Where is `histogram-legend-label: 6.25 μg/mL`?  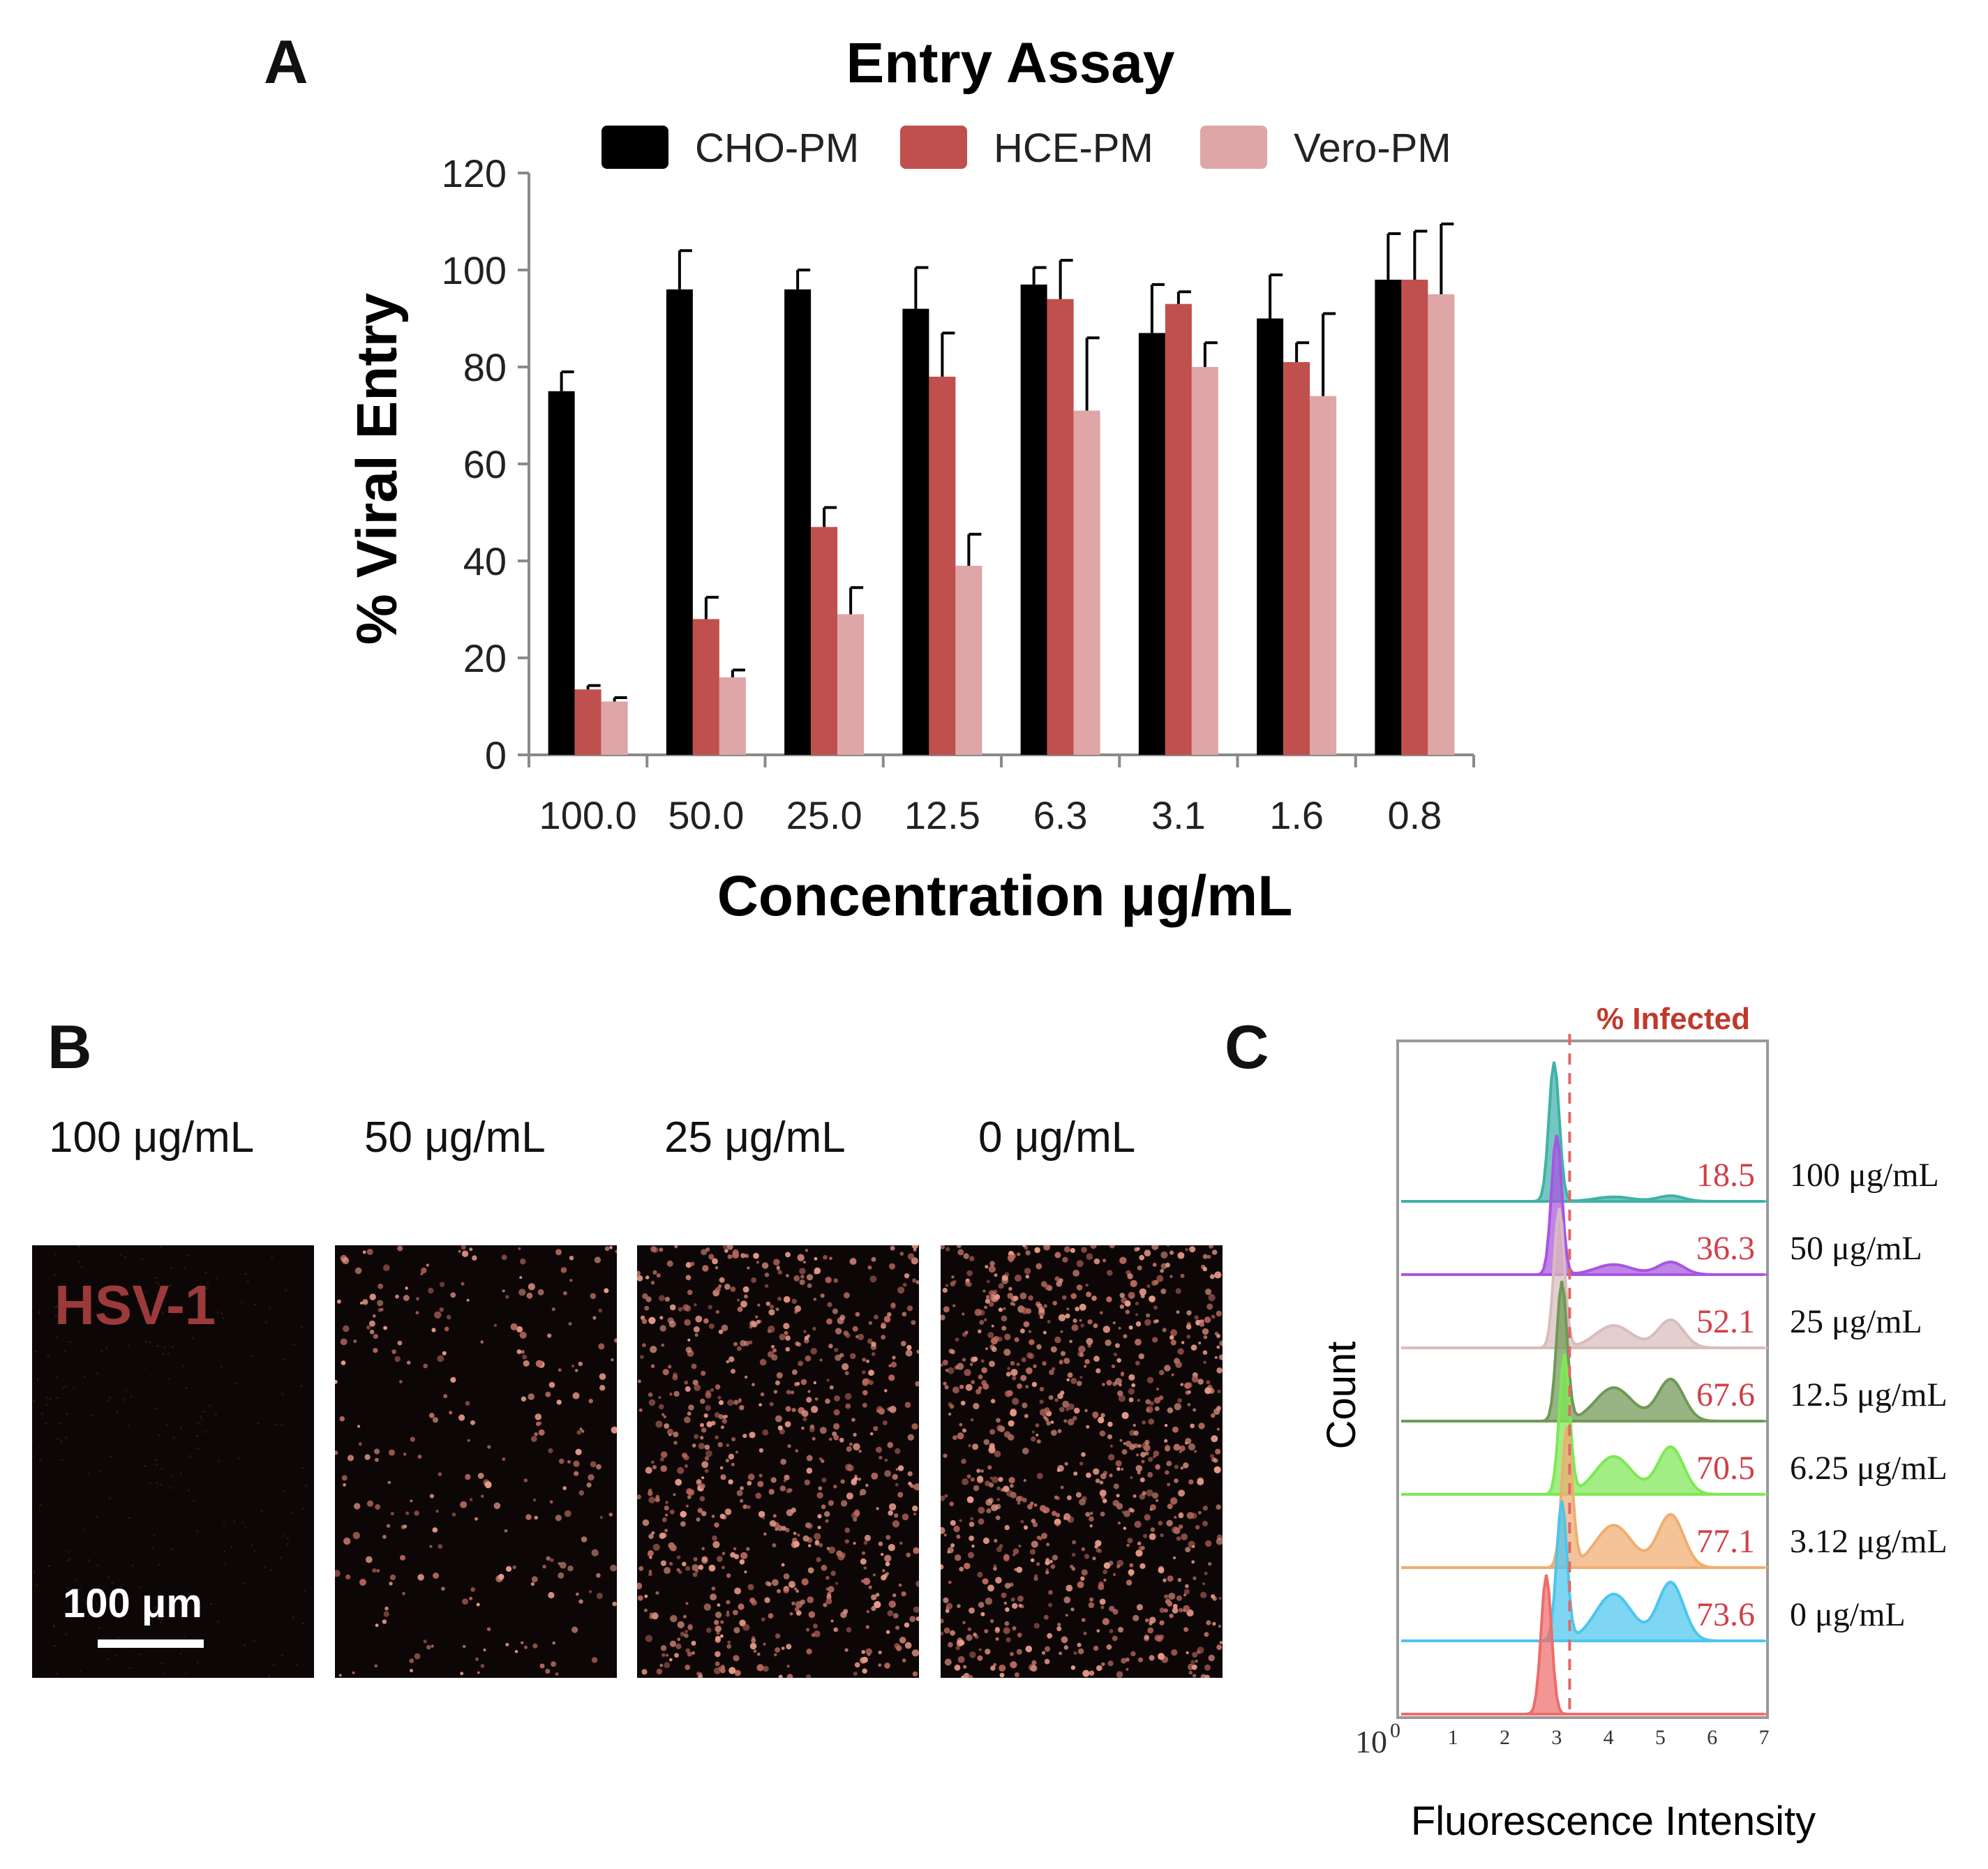
histogram-legend-label: 6.25 μg/mL is located at coordinates (1869, 1469).